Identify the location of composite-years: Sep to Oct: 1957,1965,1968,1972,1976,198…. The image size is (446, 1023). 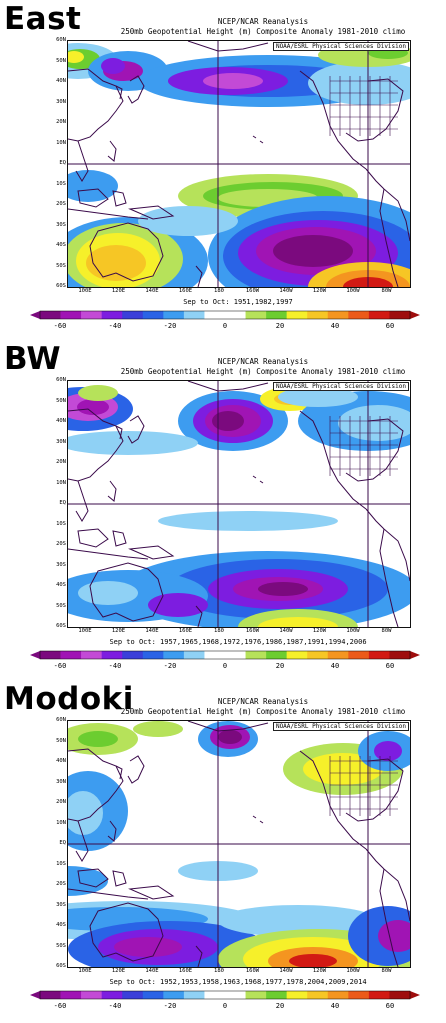
(238, 642).